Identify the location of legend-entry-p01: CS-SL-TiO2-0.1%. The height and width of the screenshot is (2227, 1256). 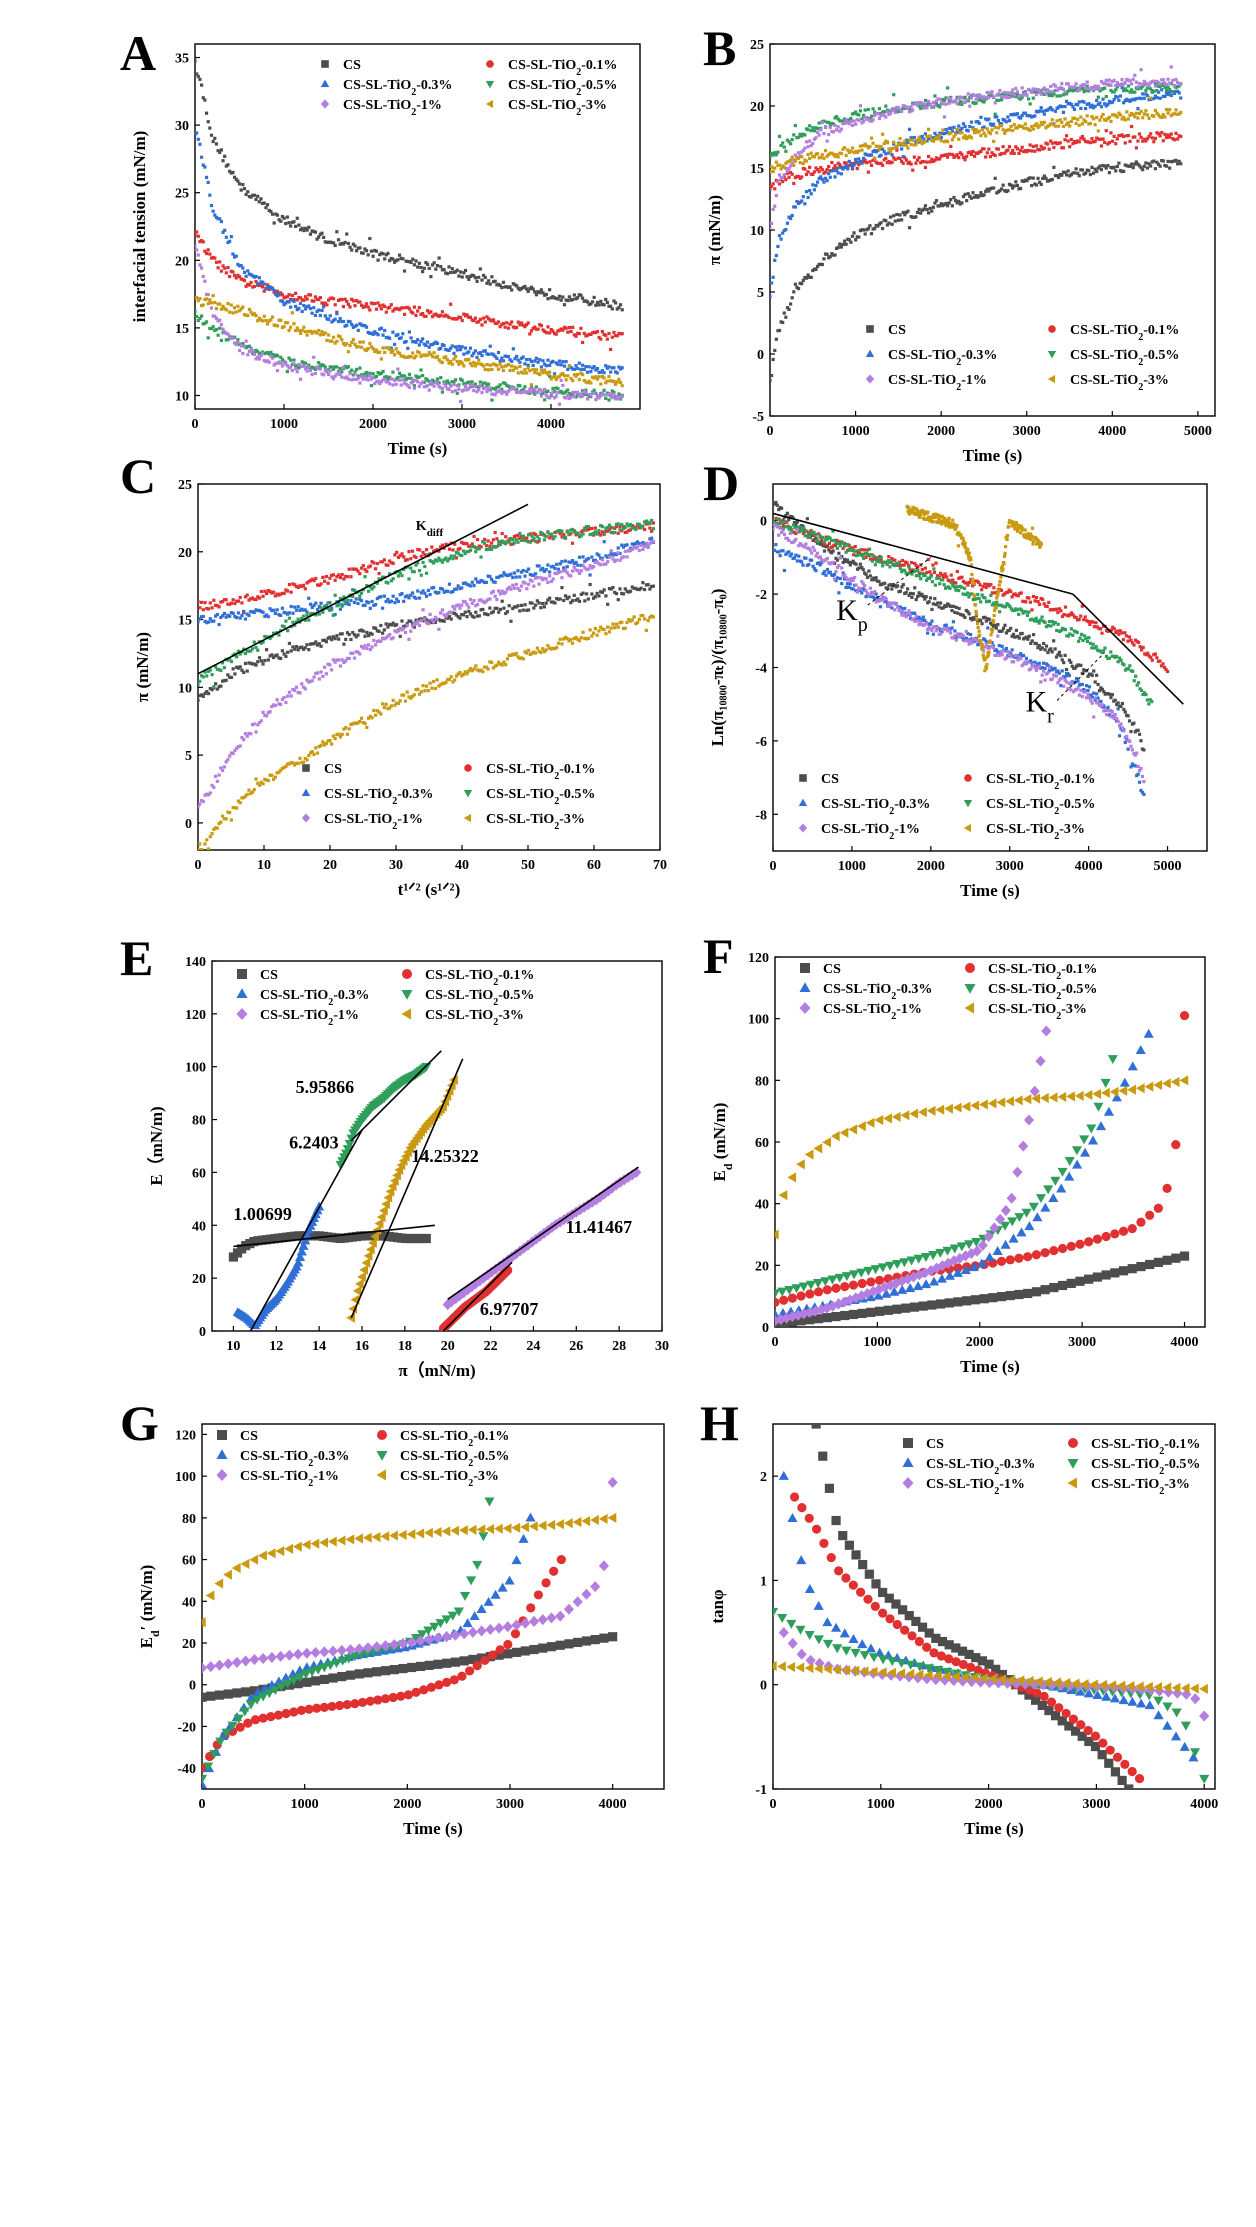
(1113, 333).